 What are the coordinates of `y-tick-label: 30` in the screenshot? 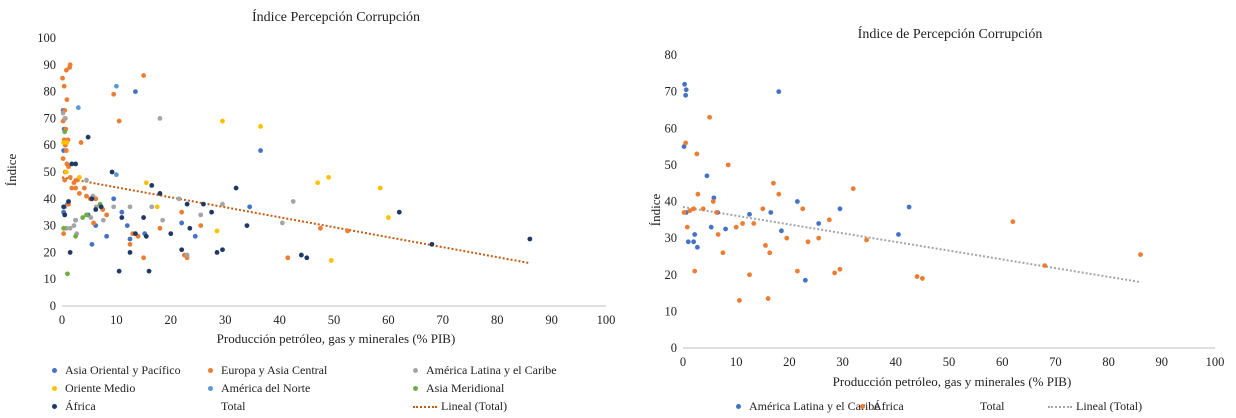 It's located at (671, 238).